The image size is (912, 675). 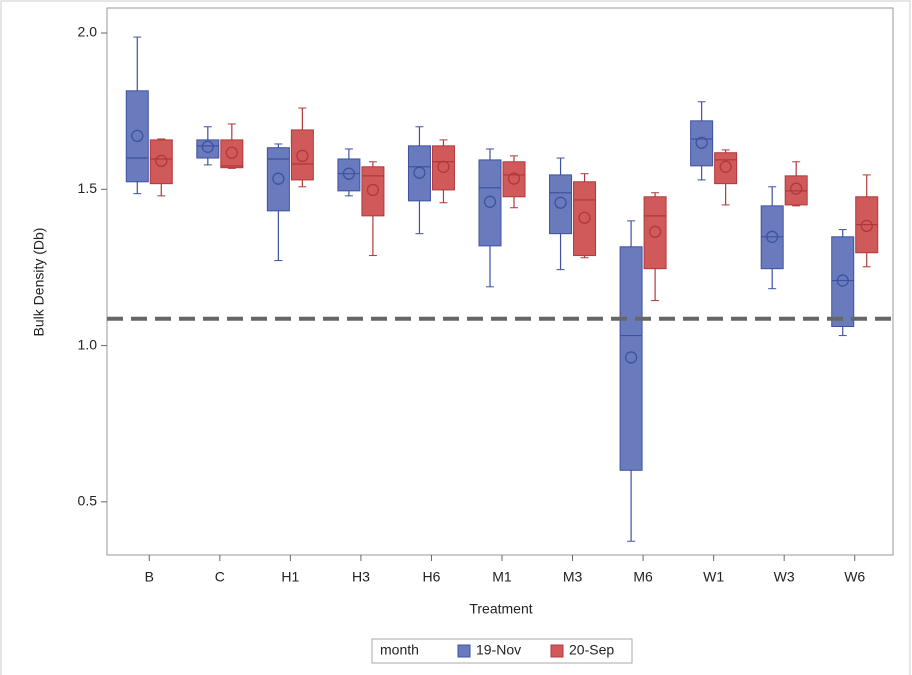 I want to click on y-tick-label: 0.5, so click(x=88, y=501).